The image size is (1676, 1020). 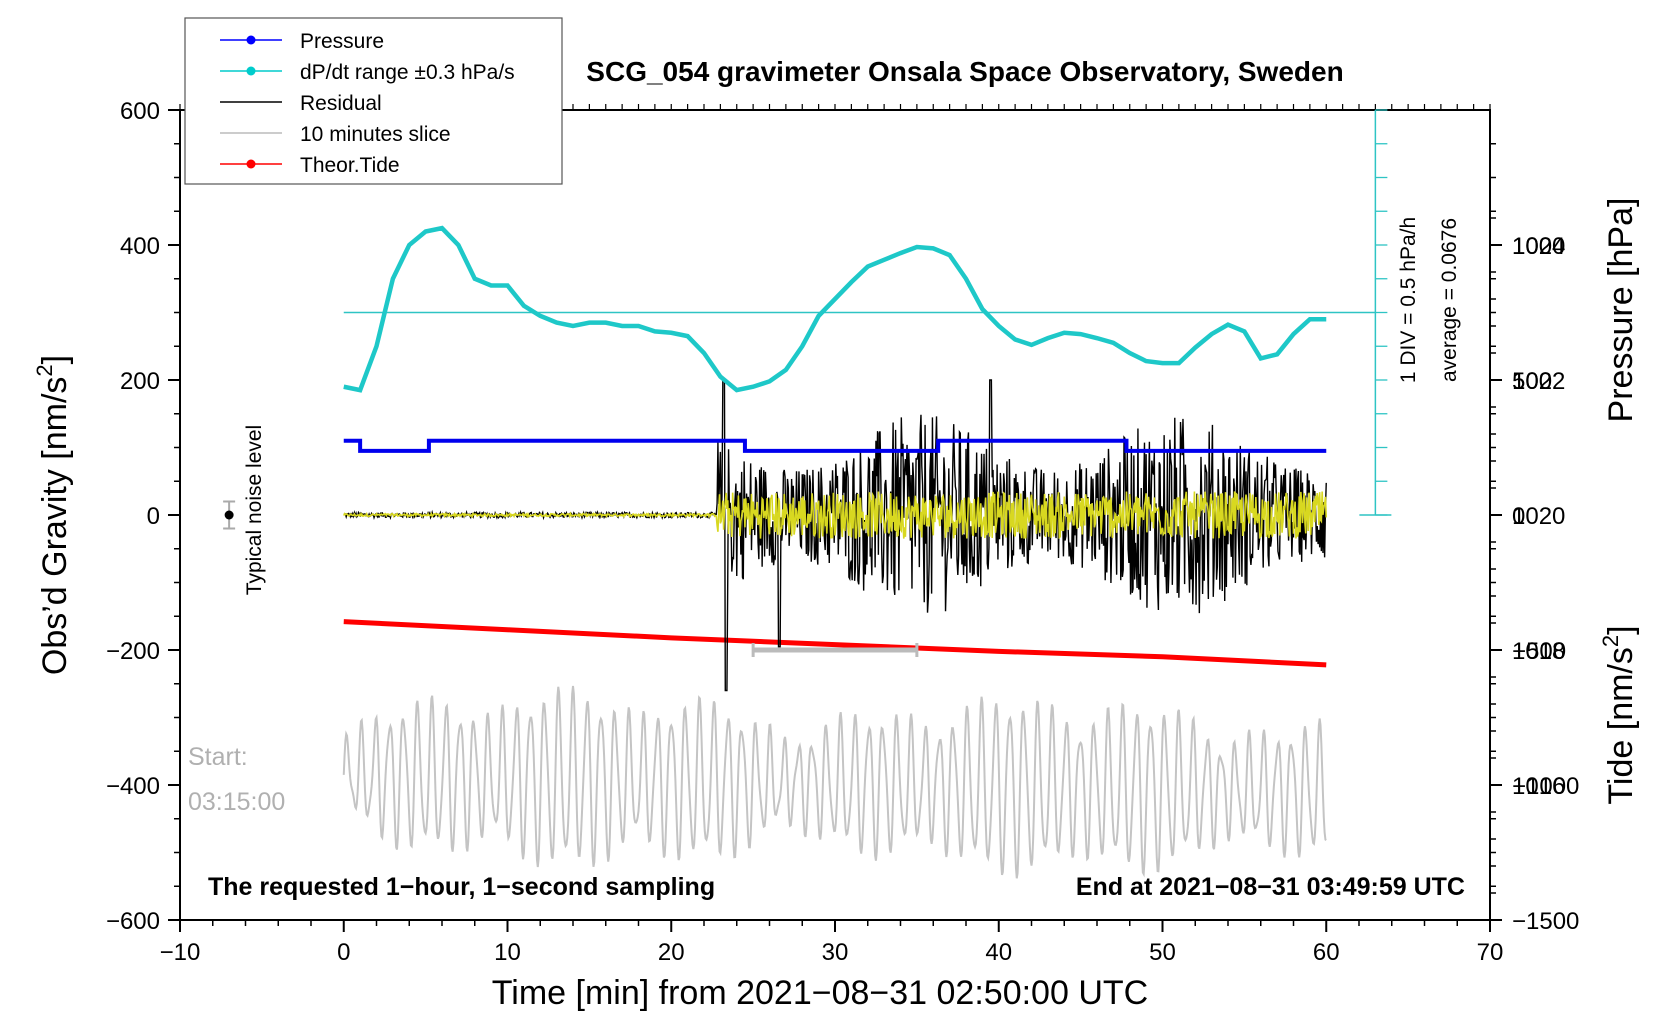 I want to click on tide-tick-label: −500, so click(x=1539, y=651).